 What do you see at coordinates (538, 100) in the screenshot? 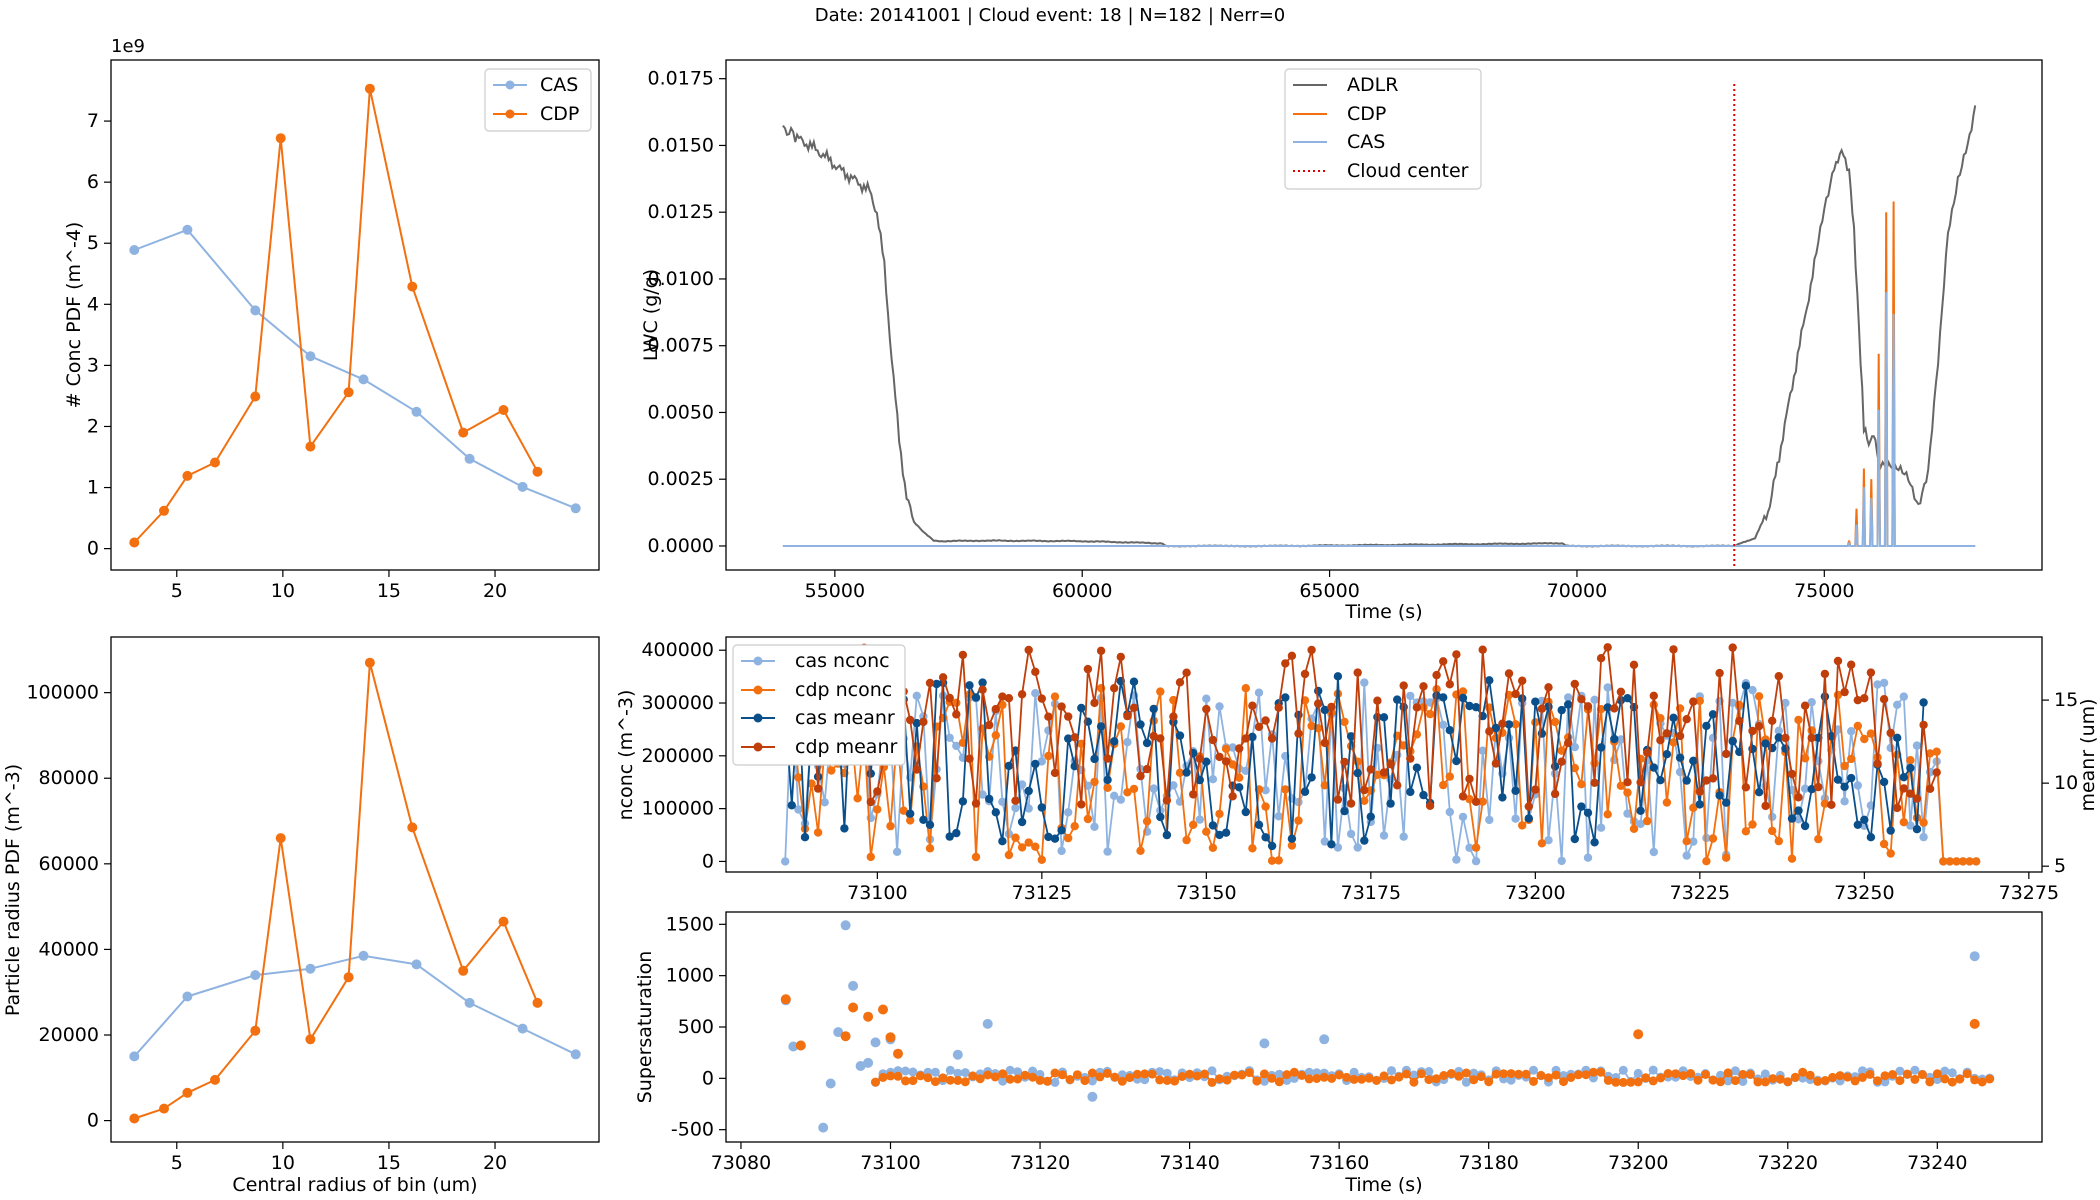
I see `conc-pdf-legend: CAS CDP` at bounding box center [538, 100].